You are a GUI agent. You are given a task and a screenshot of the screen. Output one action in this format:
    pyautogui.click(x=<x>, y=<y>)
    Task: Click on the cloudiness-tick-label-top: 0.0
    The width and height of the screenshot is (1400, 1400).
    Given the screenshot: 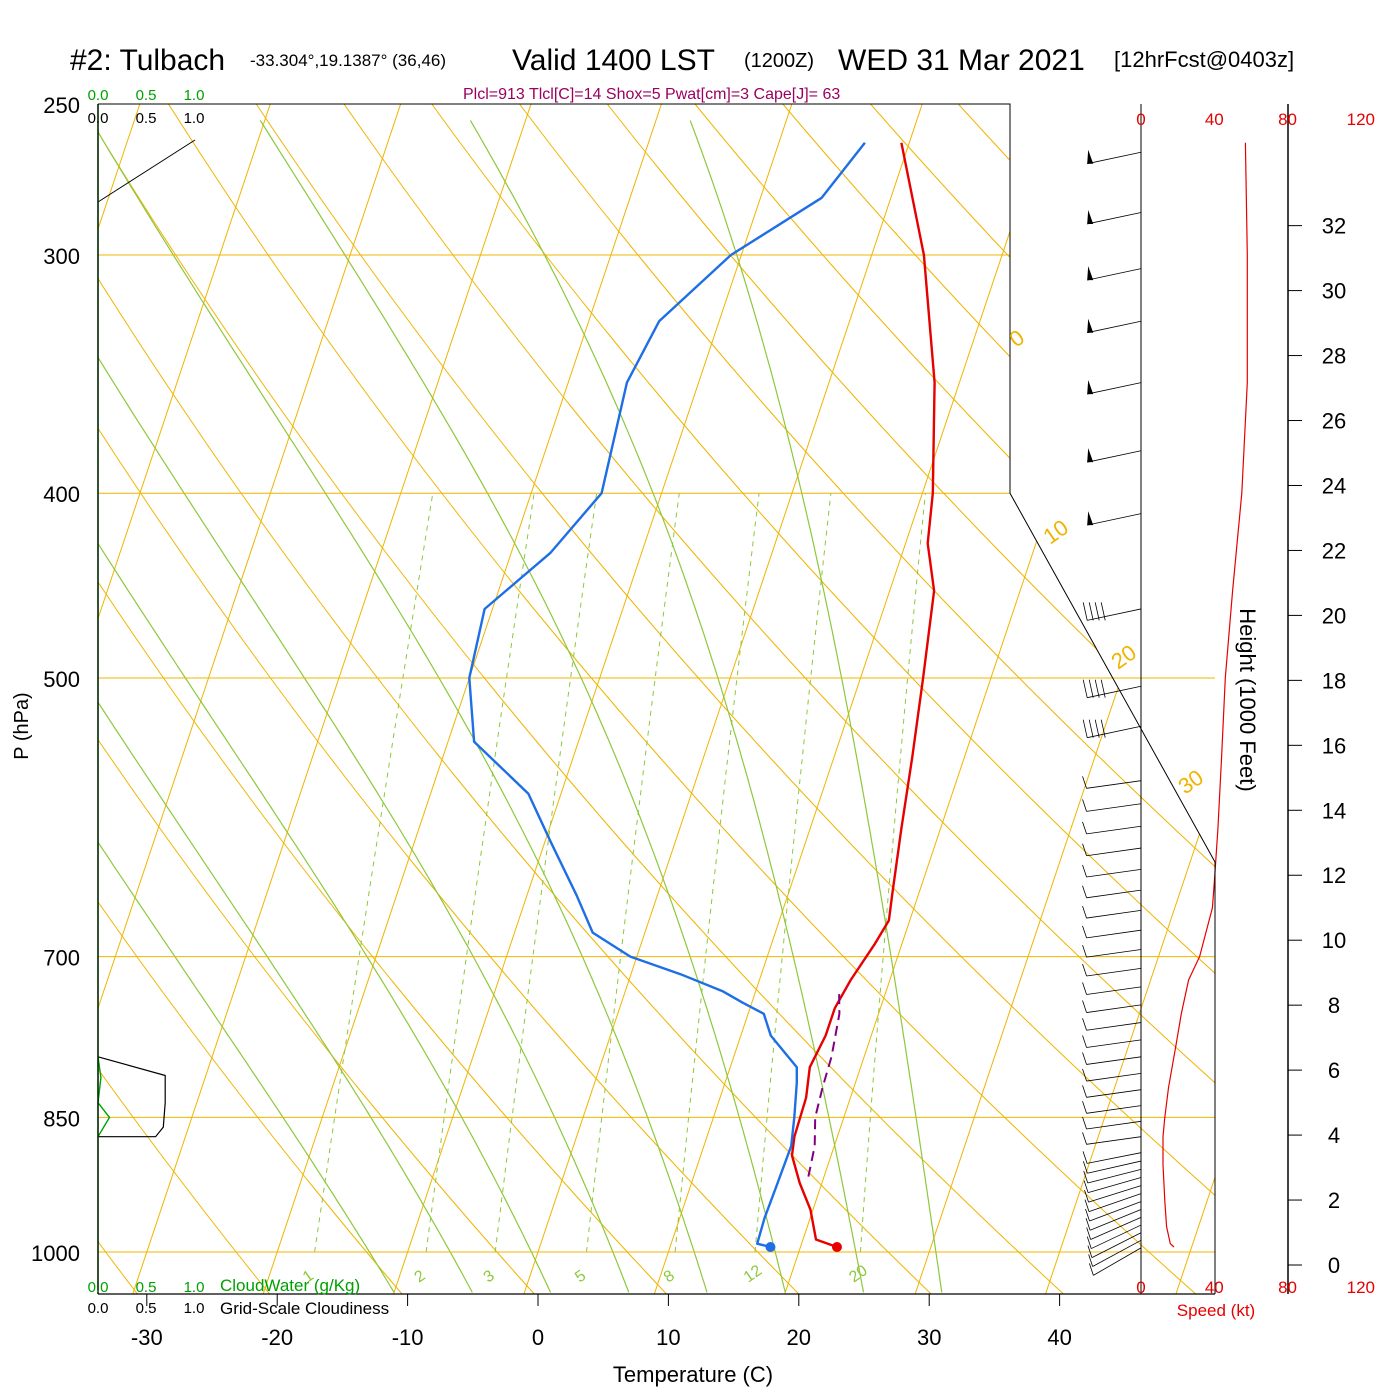 What is the action you would take?
    pyautogui.click(x=98, y=118)
    